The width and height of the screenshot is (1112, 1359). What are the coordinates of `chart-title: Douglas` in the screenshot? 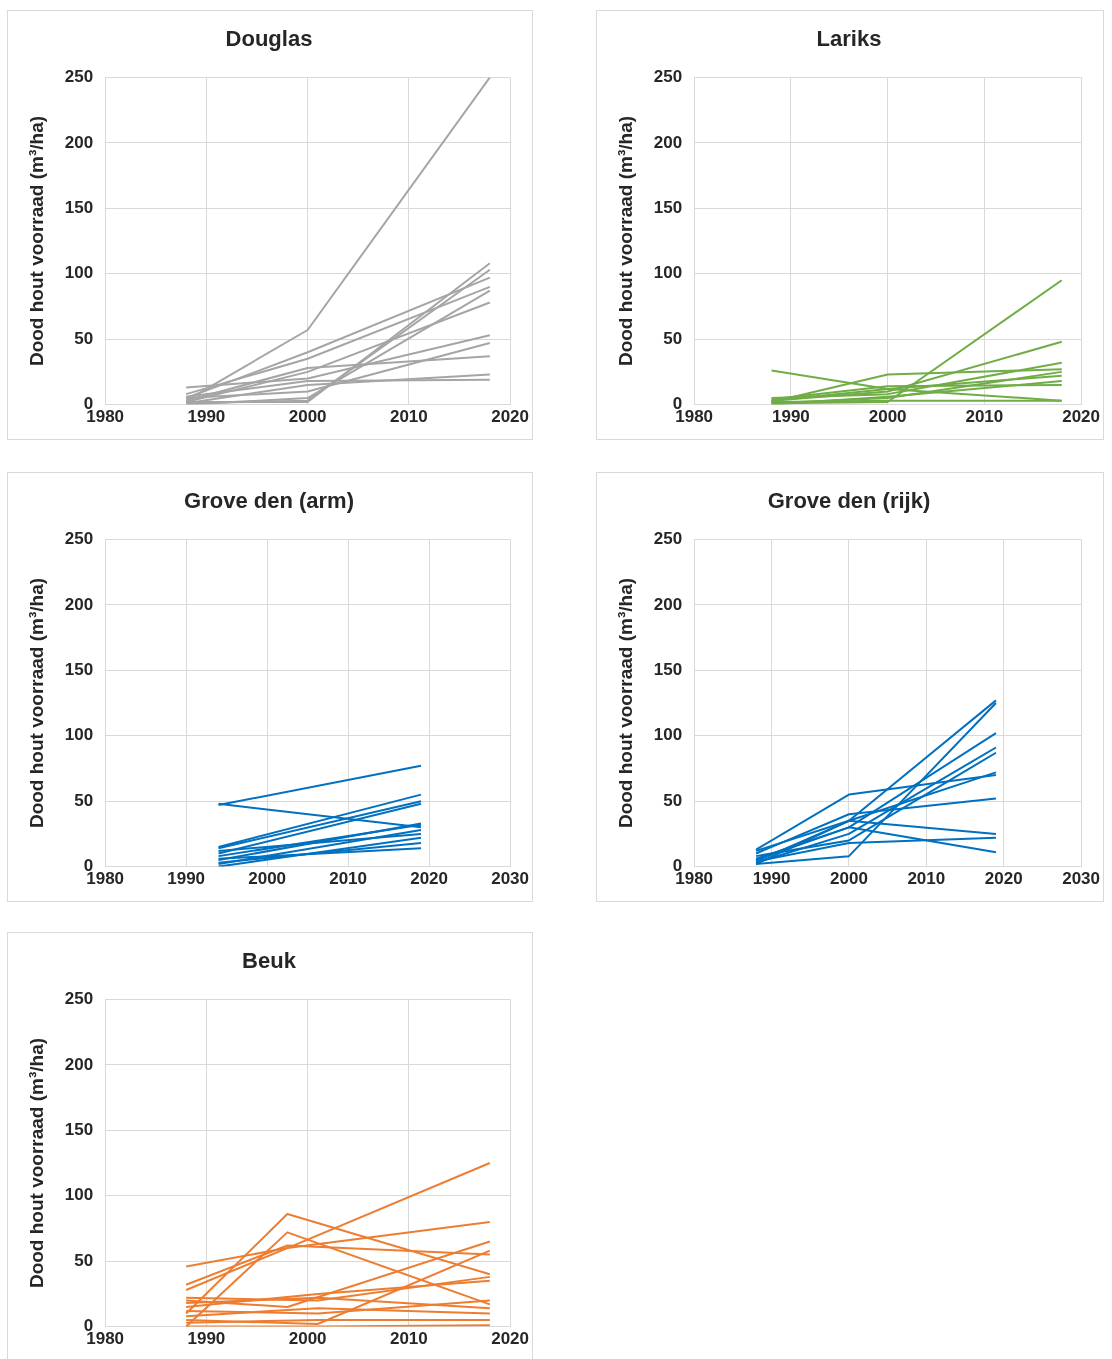 It's located at (269, 39).